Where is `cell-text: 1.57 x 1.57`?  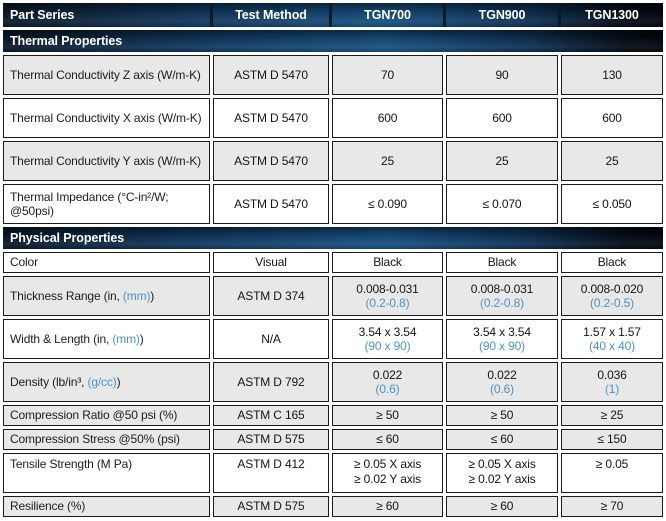 cell-text: 1.57 x 1.57 is located at coordinates (612, 331).